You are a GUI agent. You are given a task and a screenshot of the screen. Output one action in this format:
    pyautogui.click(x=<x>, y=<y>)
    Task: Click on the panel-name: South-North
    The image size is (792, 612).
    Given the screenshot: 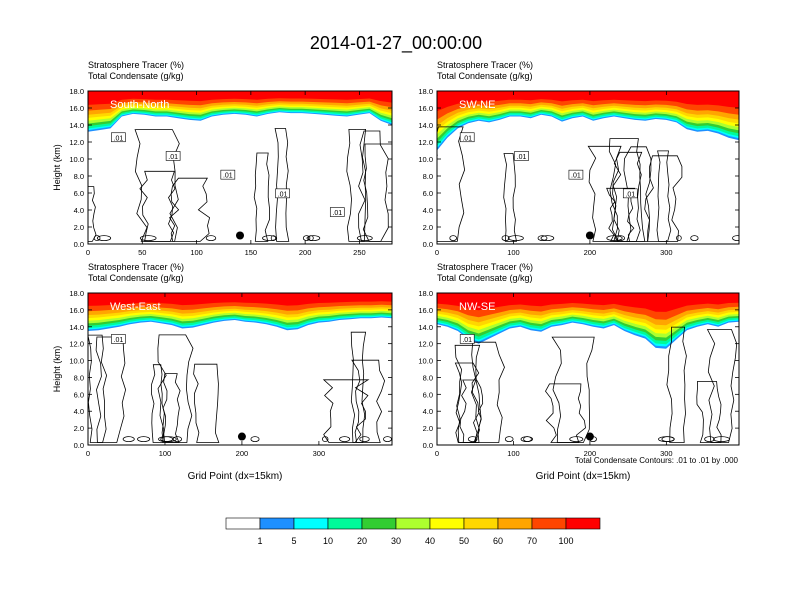 What is the action you would take?
    pyautogui.click(x=139, y=105)
    